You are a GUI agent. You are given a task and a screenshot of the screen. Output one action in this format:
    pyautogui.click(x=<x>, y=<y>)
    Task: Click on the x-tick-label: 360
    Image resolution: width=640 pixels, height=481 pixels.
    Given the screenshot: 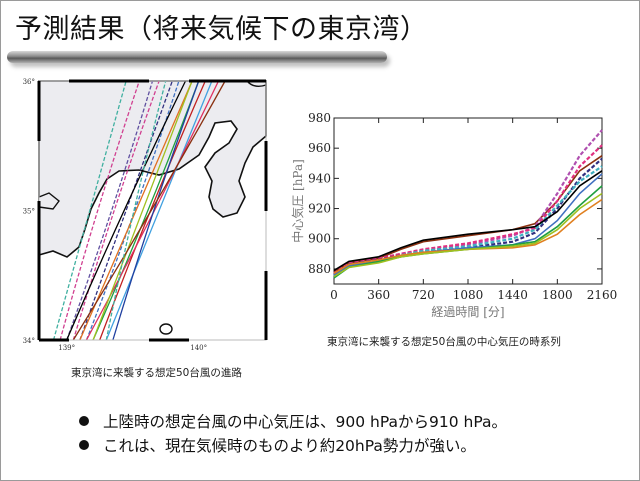 What is the action you would take?
    pyautogui.click(x=378, y=295)
    